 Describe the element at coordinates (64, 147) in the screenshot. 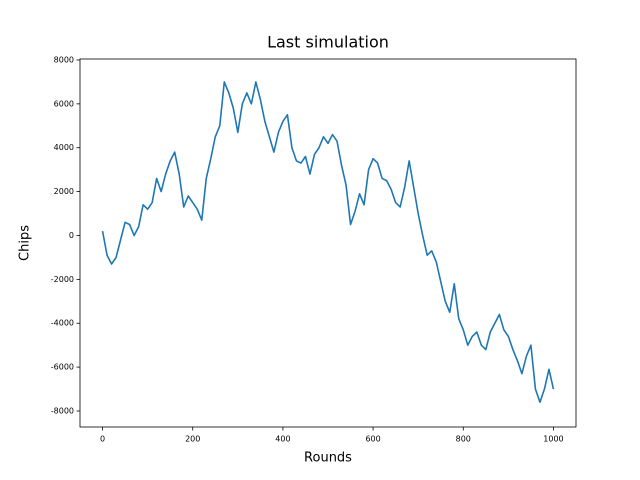

I see `y-tick-label: 4000` at that location.